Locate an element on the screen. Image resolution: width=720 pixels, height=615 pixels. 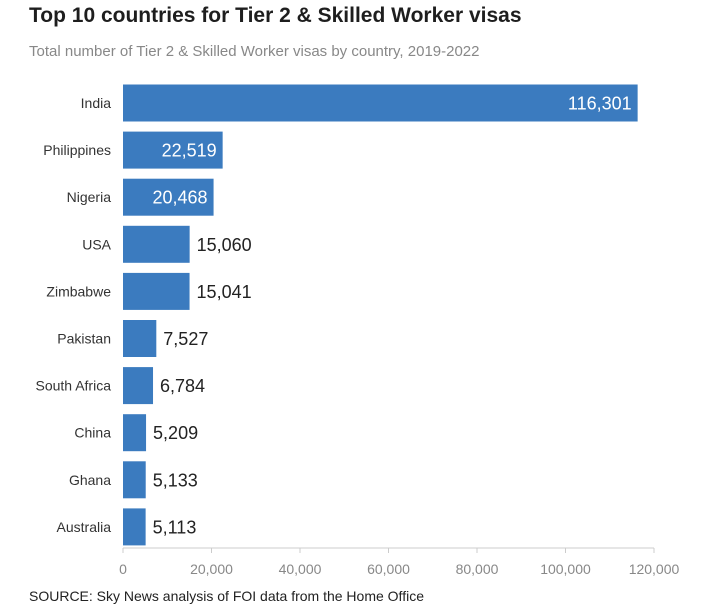
category-label: Pakistan is located at coordinates (84, 339).